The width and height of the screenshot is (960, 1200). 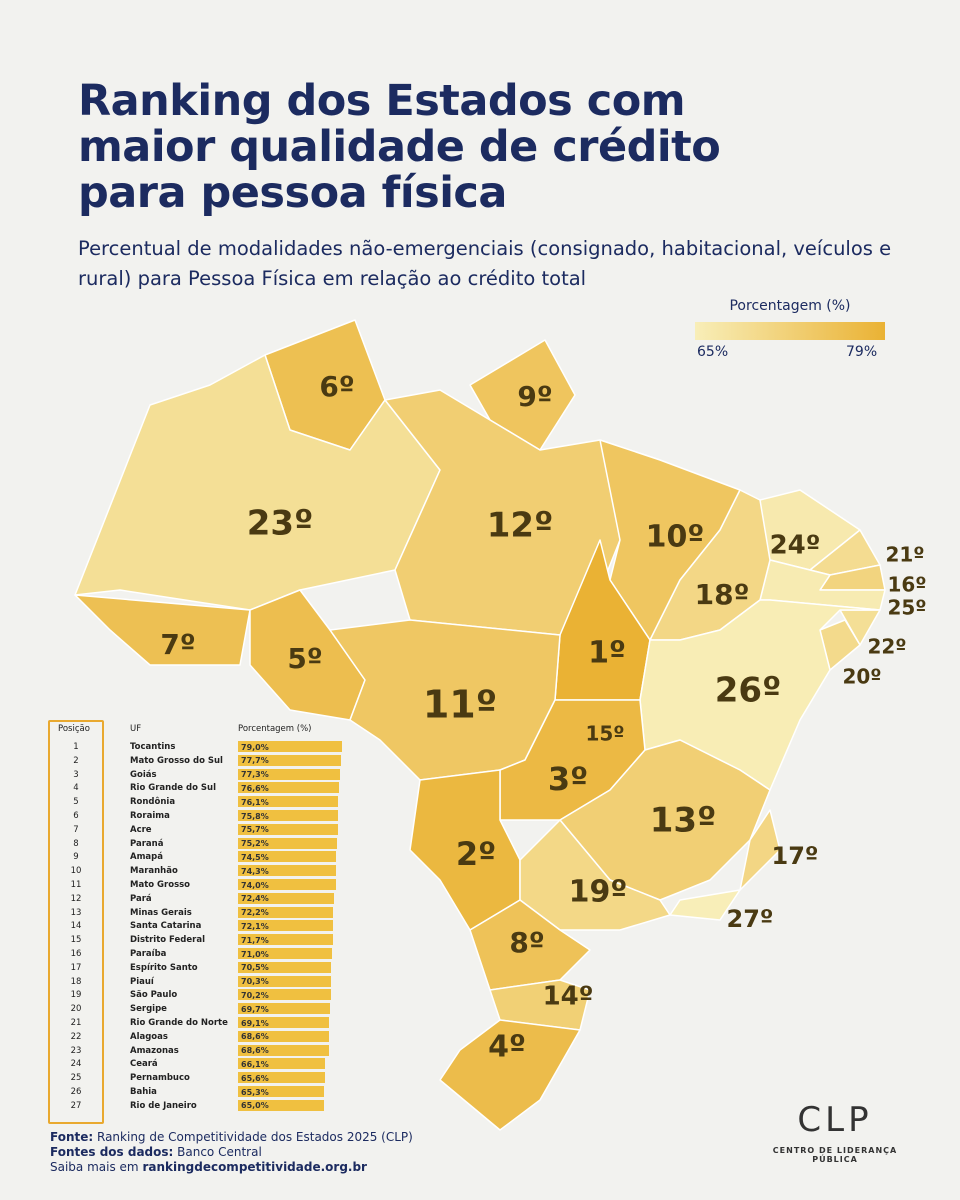 I want to click on state: Tocantins, so click(x=153, y=747).